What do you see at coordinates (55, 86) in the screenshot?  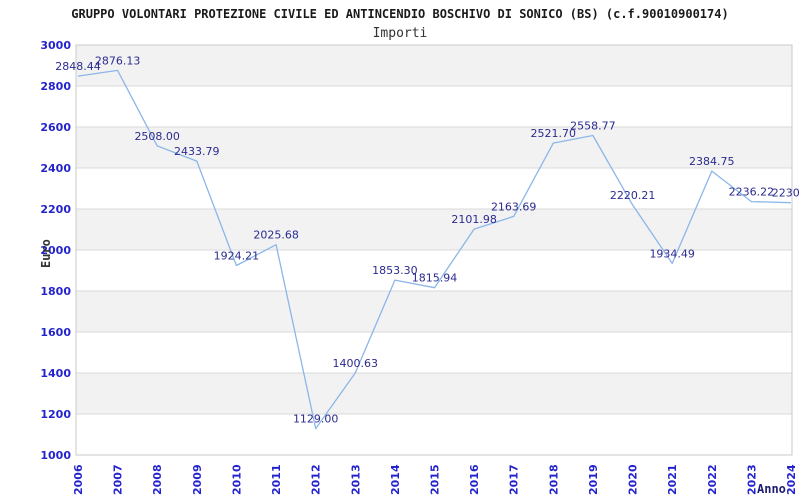 I see `y-tick-label: 2800` at bounding box center [55, 86].